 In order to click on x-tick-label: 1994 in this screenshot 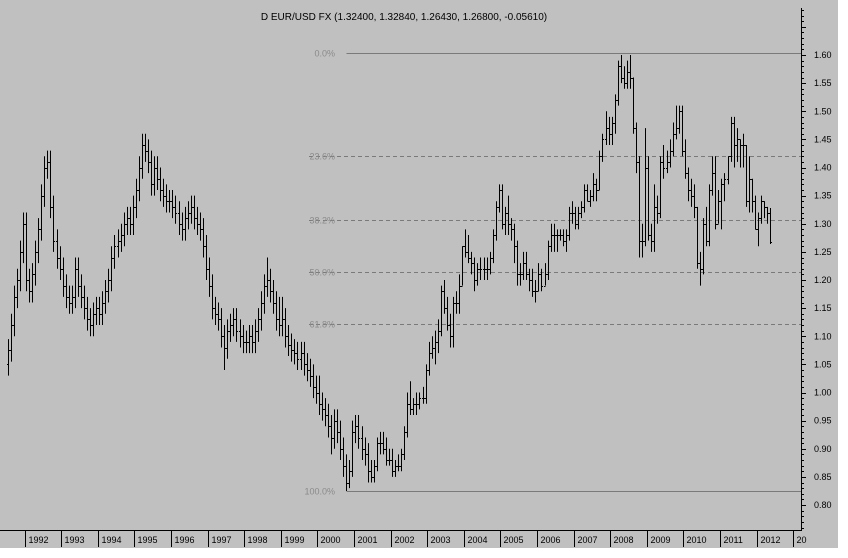, I will do `click(112, 540)`.